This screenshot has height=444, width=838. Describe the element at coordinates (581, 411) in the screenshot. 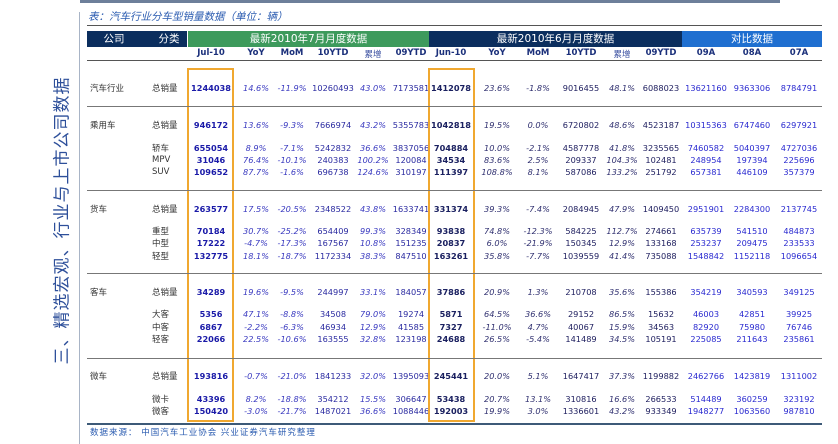

I see `table-cell: 1336601` at that location.